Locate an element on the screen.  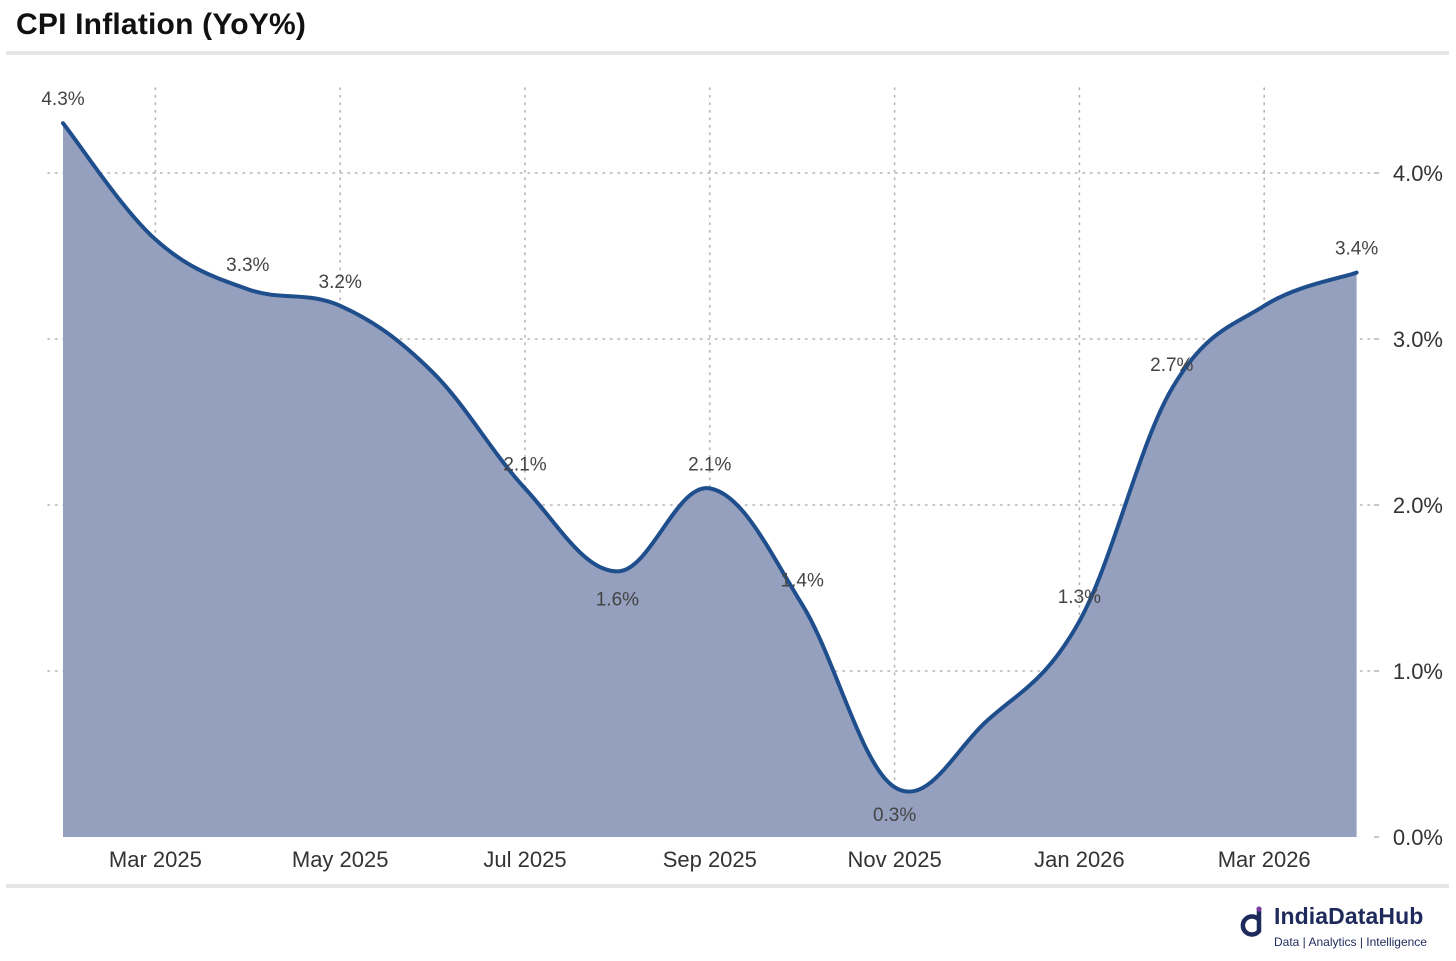
x-tick-label: Sep 2025 is located at coordinates (710, 859).